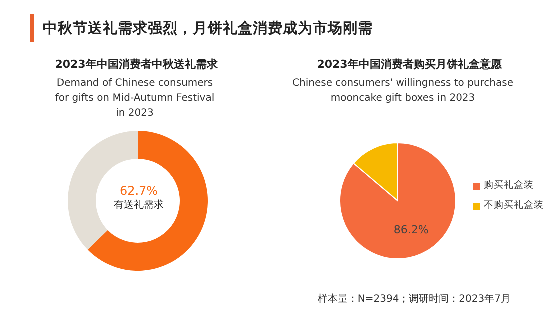 The image size is (546, 328). Describe the element at coordinates (514, 206) in the screenshot. I see `legend-label: 不购买礼盒装` at that location.